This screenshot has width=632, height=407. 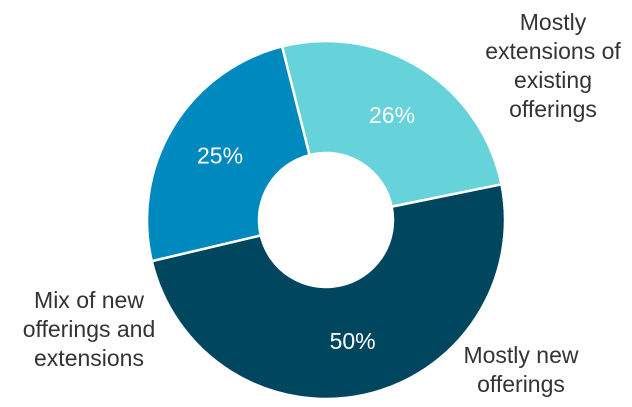 What do you see at coordinates (220, 156) in the screenshot?
I see `value-label-mostly-new-offerings: 25%` at bounding box center [220, 156].